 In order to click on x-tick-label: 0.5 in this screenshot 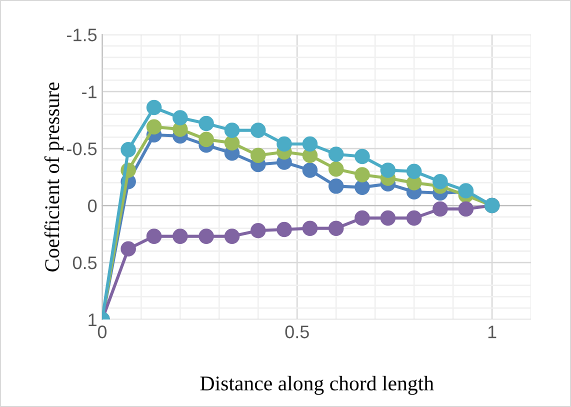, I will do `click(297, 332)`.